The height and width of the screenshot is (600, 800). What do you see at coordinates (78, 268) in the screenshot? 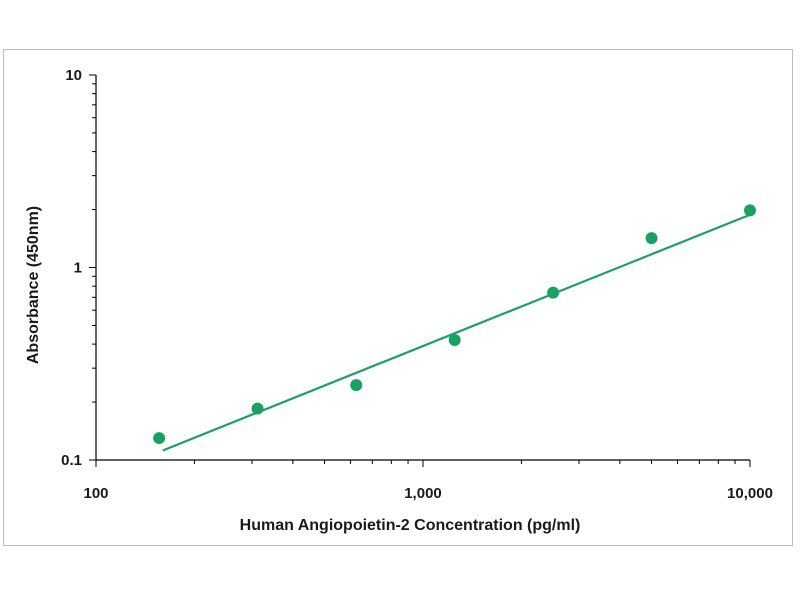
I see `y-tick-label: 1` at bounding box center [78, 268].